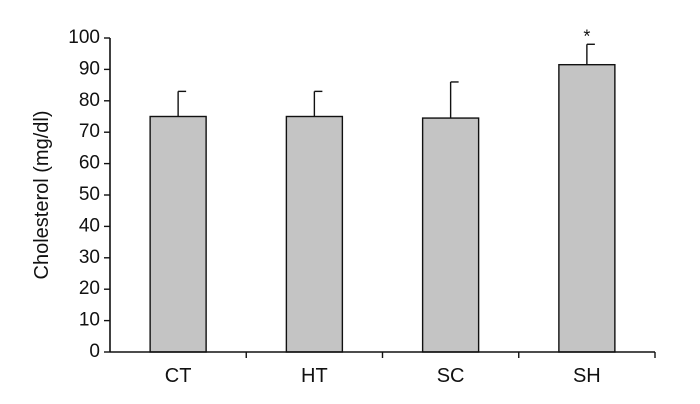 This screenshot has height=404, width=700. What do you see at coordinates (383, 376) in the screenshot?
I see `x-axis-category-labels: CT HT SC SH` at bounding box center [383, 376].